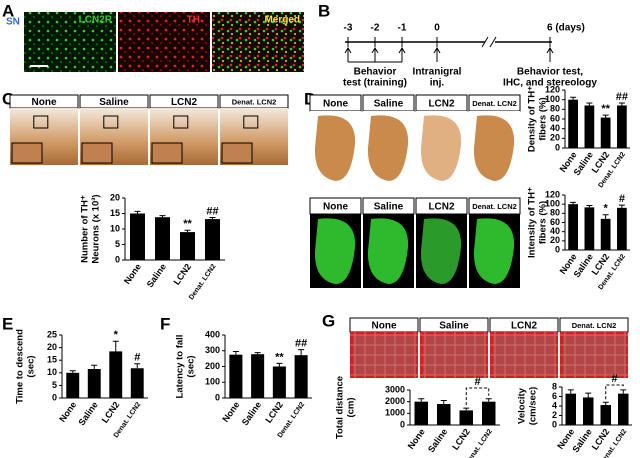 The width and height of the screenshot is (640, 458). Describe the element at coordinates (552, 89) in the screenshot. I see `y-tick-label: 120` at that location.